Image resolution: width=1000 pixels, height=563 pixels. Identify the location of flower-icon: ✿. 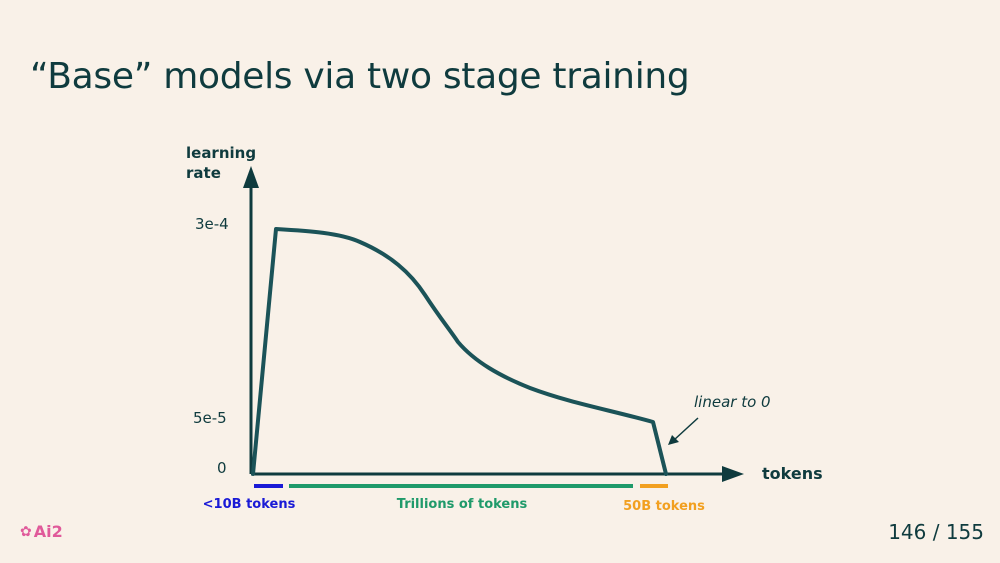
(26, 531).